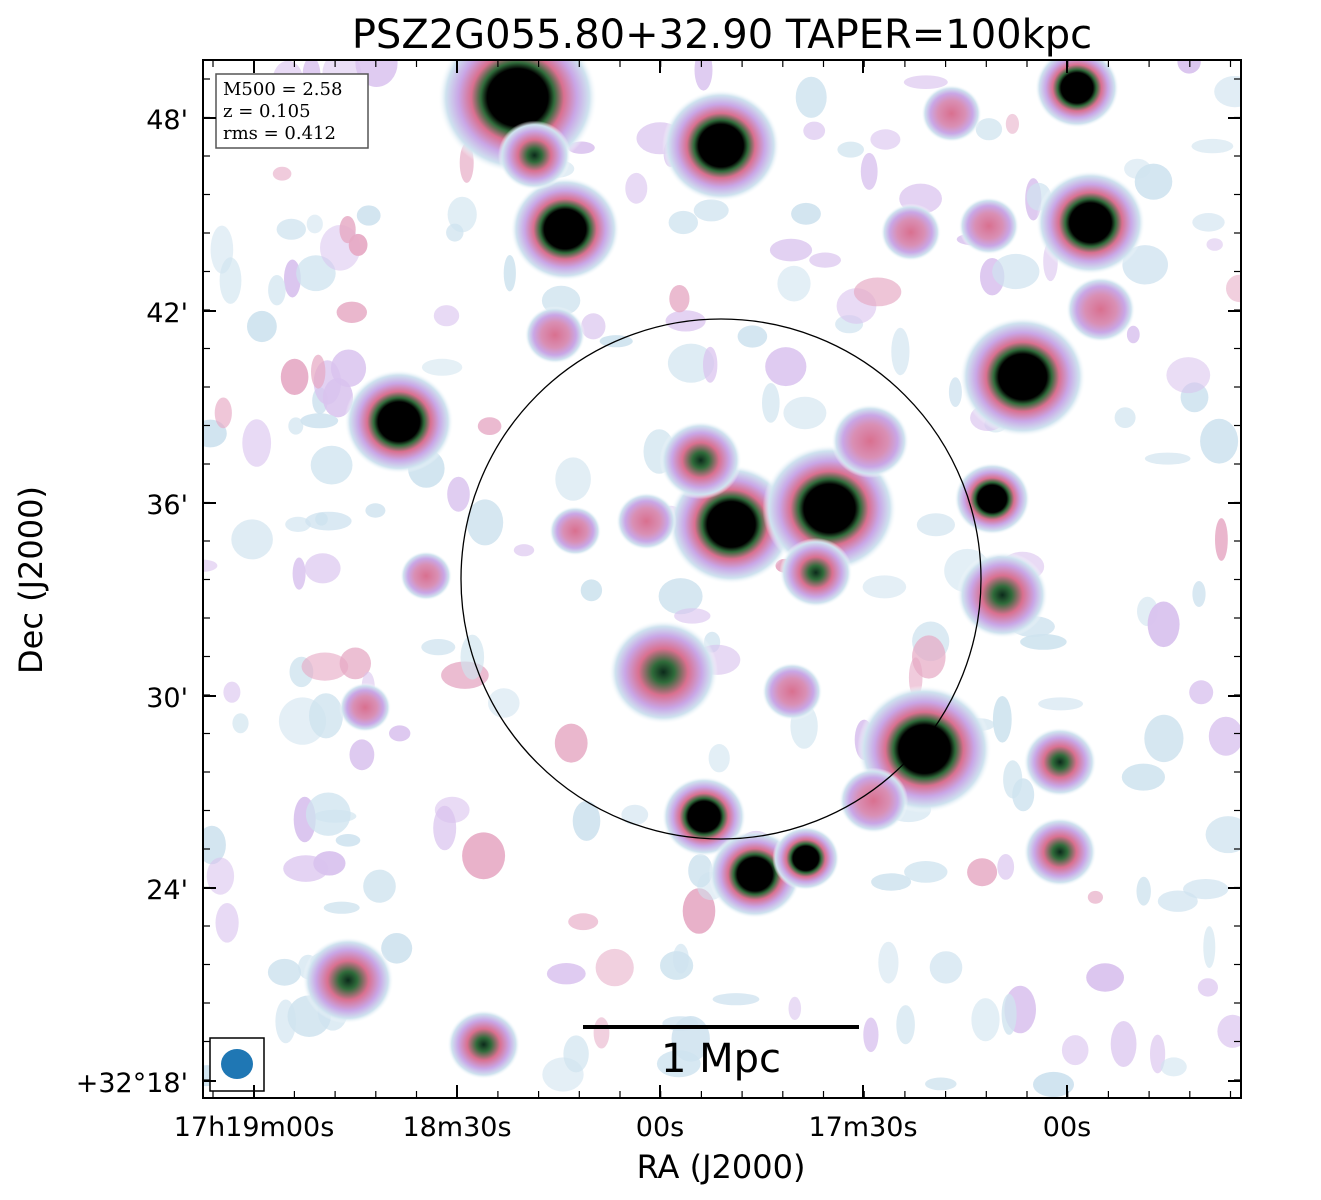  What do you see at coordinates (167, 120) in the screenshot?
I see `y-tick-label: 48'` at bounding box center [167, 120].